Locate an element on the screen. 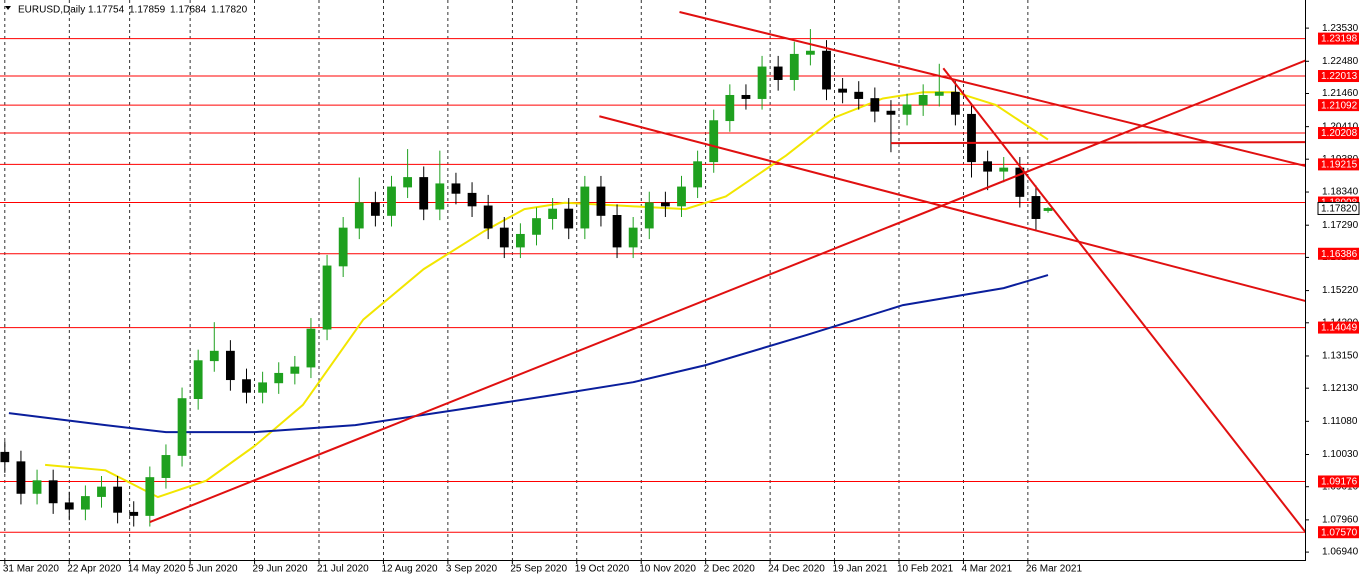  level-label: 1.14049 is located at coordinates (1339, 328).